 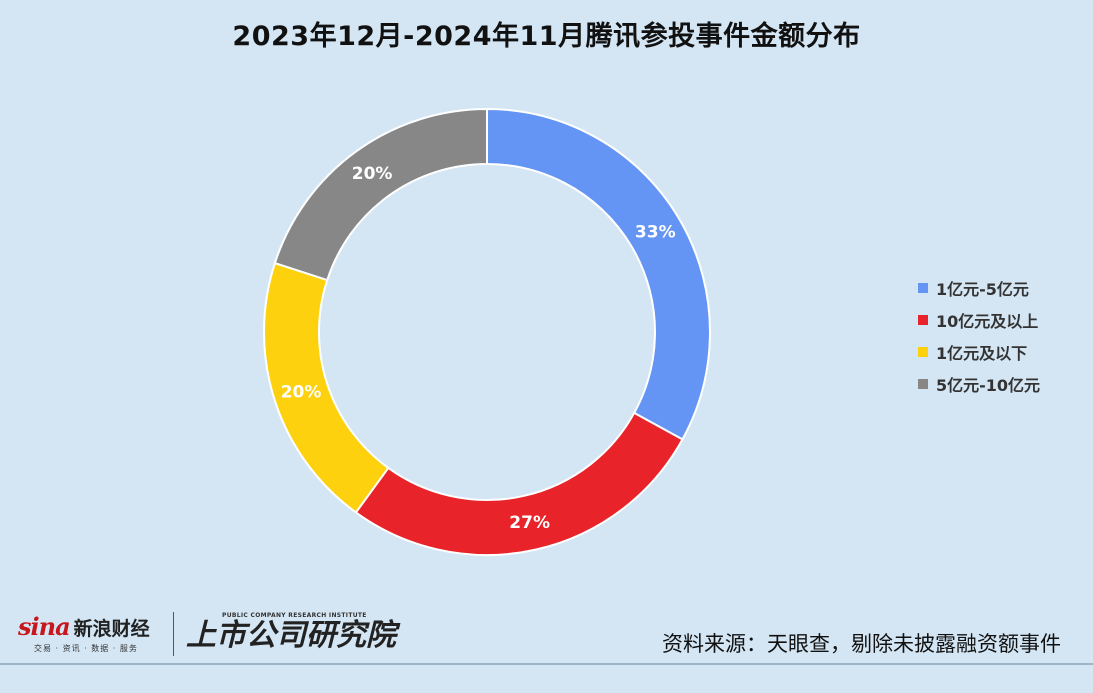 I want to click on legend-label: 1亿元-5亿元, so click(x=982, y=289).